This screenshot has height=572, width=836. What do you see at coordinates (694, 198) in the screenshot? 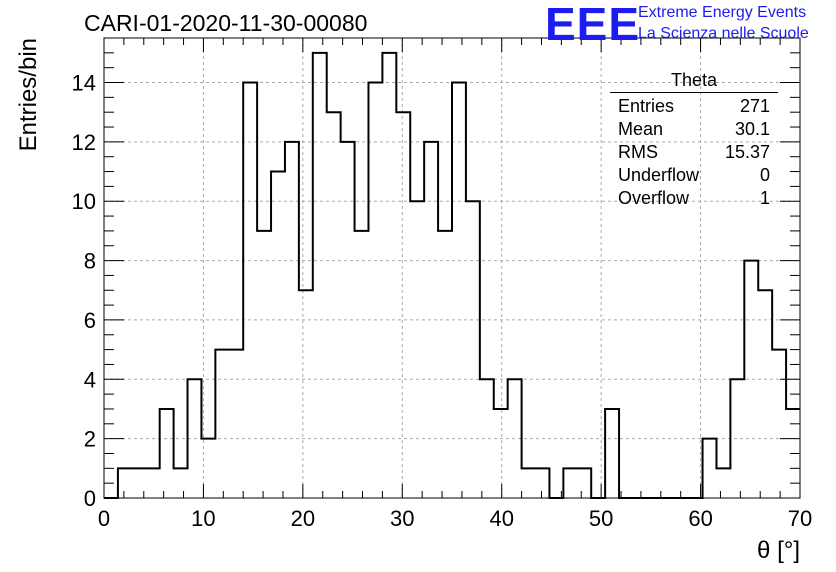
I see `stats-row-overflow: Overflow 1` at bounding box center [694, 198].